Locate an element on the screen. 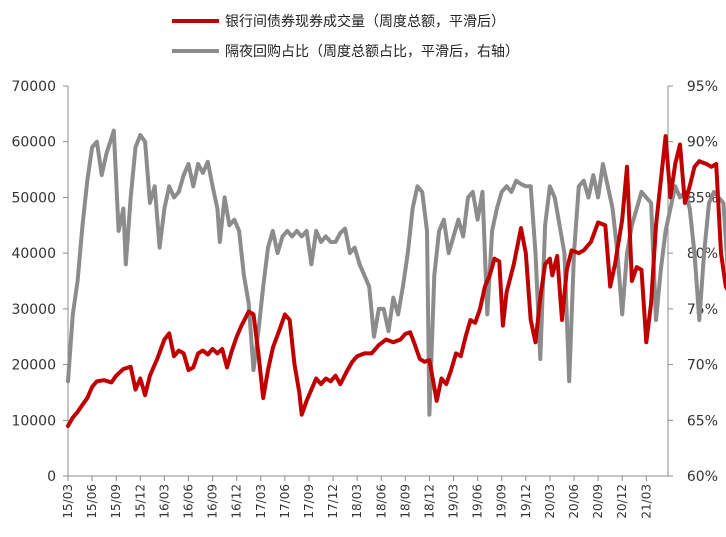  x-tick-label: 19/03 is located at coordinates (454, 501).